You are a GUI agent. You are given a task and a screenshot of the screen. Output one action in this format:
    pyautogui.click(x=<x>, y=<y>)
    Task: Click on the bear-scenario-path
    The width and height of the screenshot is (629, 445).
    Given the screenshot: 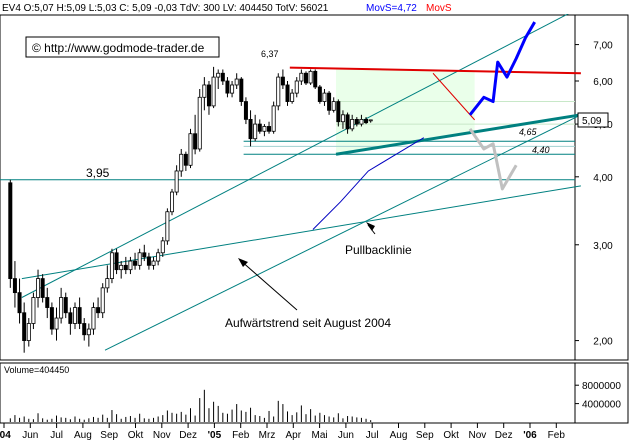 What is the action you would take?
    pyautogui.click(x=493, y=159)
    